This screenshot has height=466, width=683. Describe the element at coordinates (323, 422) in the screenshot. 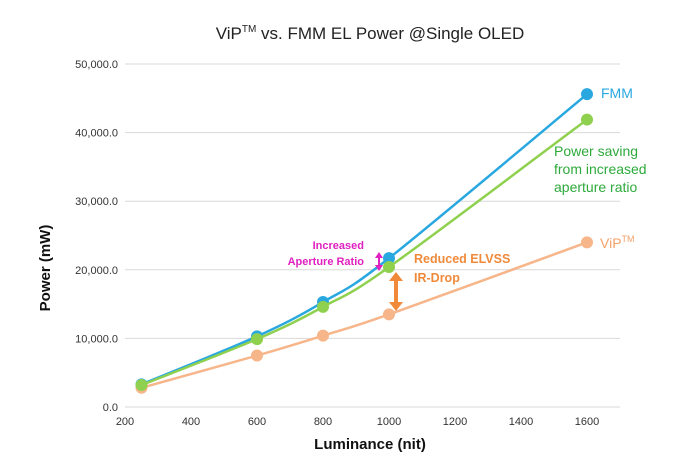

I see `x-tick-label: 800` at that location.